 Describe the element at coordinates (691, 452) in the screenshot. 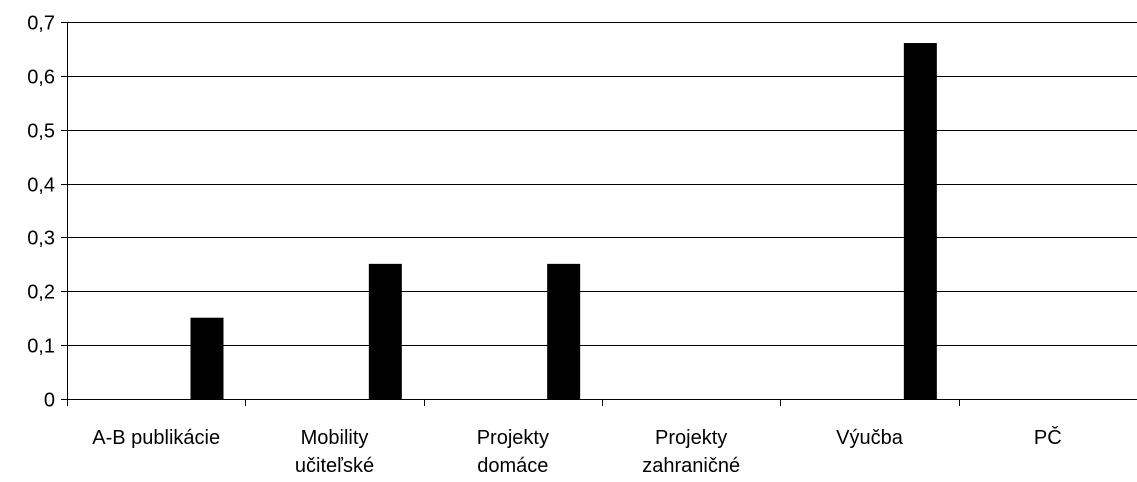

I see `x-category-label: Projekty zahraničné` at that location.